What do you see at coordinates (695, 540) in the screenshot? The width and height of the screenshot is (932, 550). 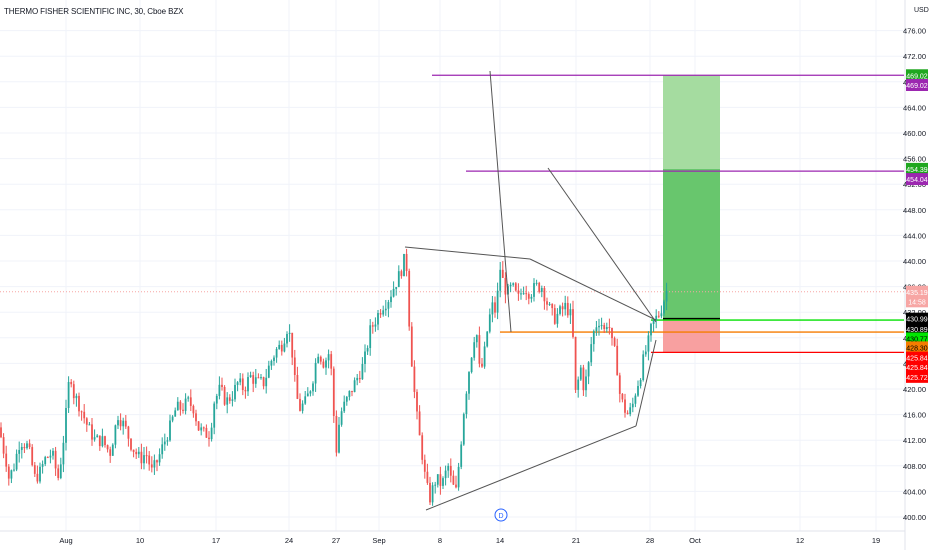 I see `x-tick-label: Oct` at bounding box center [695, 540].